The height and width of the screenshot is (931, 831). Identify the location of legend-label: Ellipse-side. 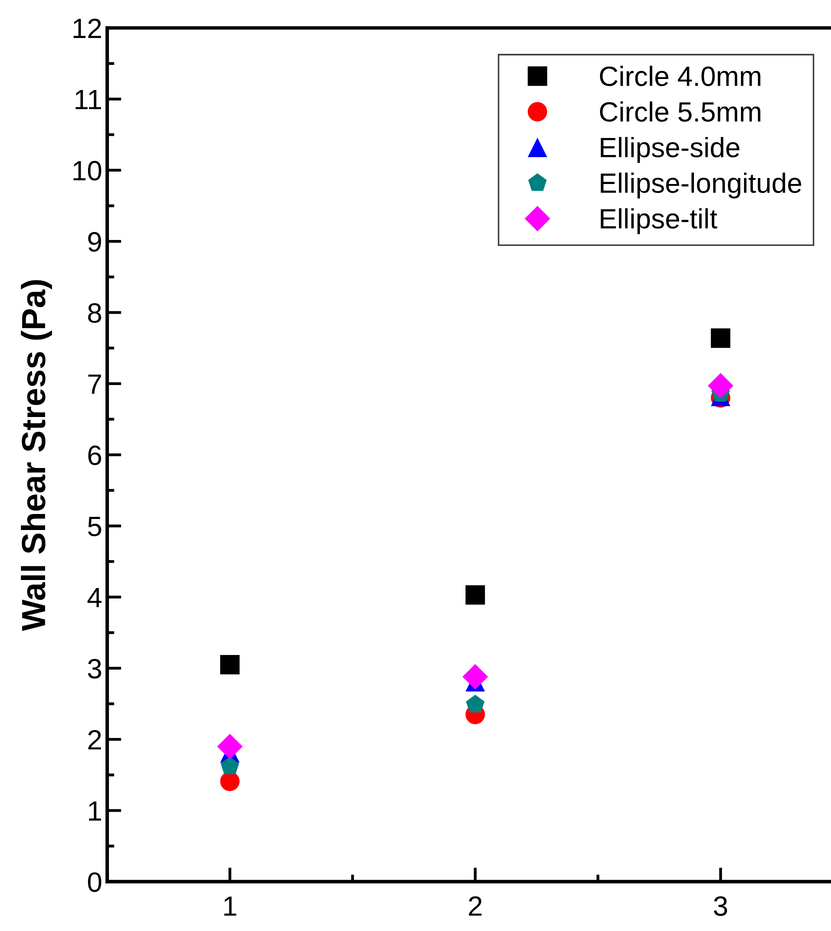
(670, 149).